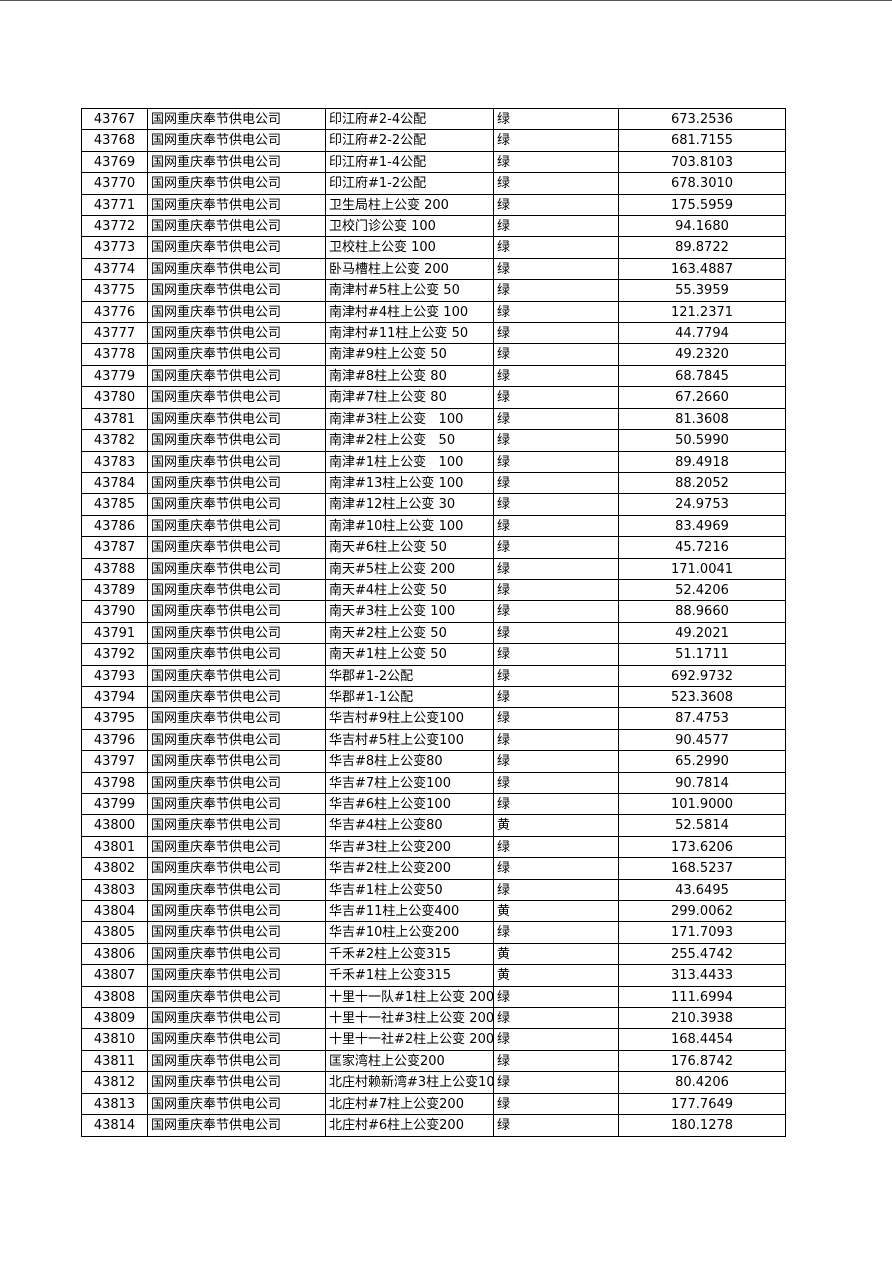 The image size is (892, 1262). What do you see at coordinates (410, 483) in the screenshot?
I see `transformer-name: 南津#13柱上公变 100` at bounding box center [410, 483].